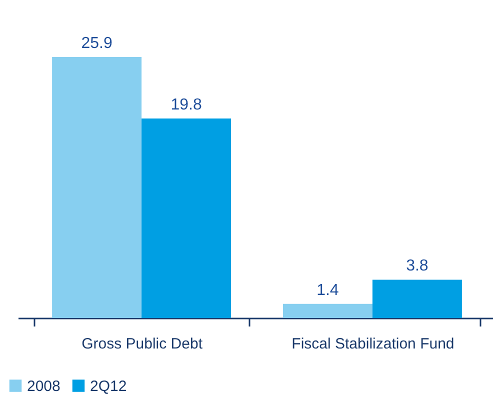  Describe the element at coordinates (327, 290) in the screenshot. I see `data-label: 1.4` at that location.